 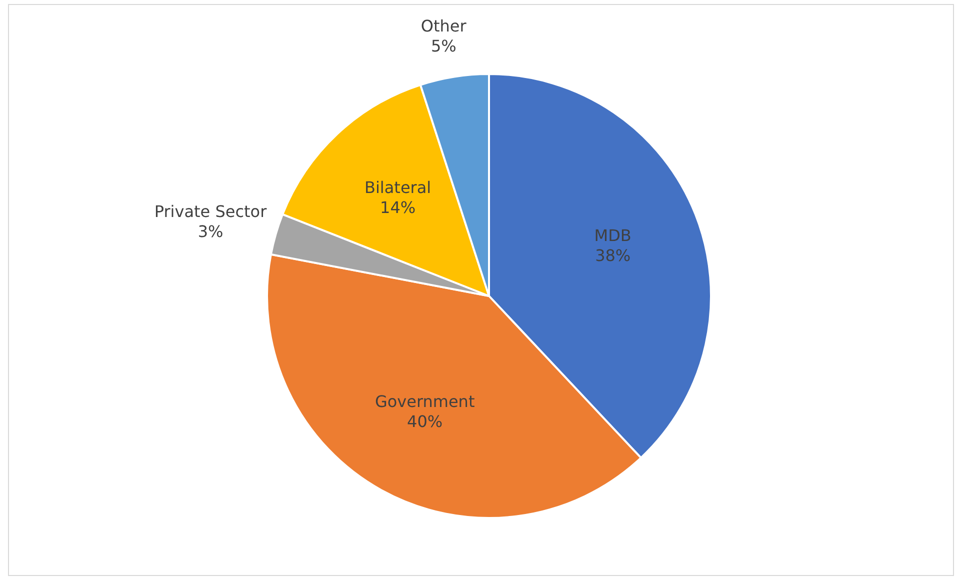 I want to click on slice-label: Government, so click(x=424, y=401).